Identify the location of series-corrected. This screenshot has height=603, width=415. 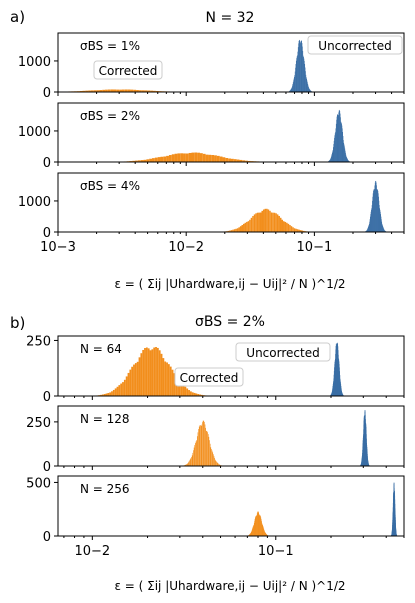
(203, 443).